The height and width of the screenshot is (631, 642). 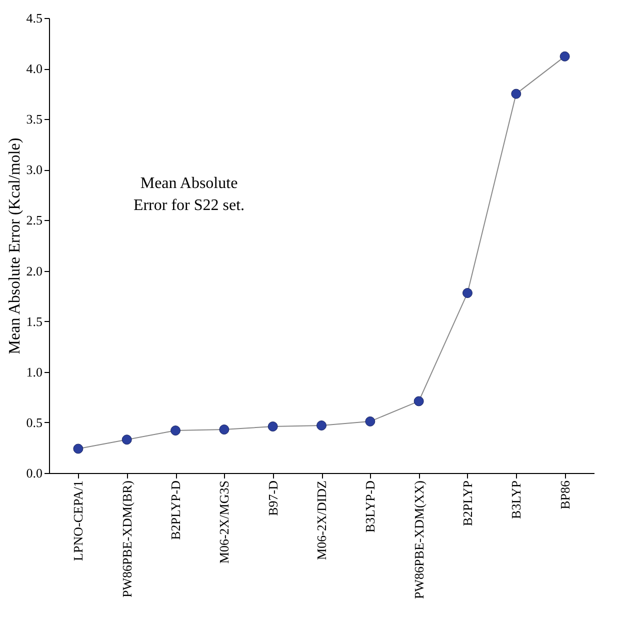 I want to click on annotation: Mean Absolute Error for S22 set., so click(x=189, y=194).